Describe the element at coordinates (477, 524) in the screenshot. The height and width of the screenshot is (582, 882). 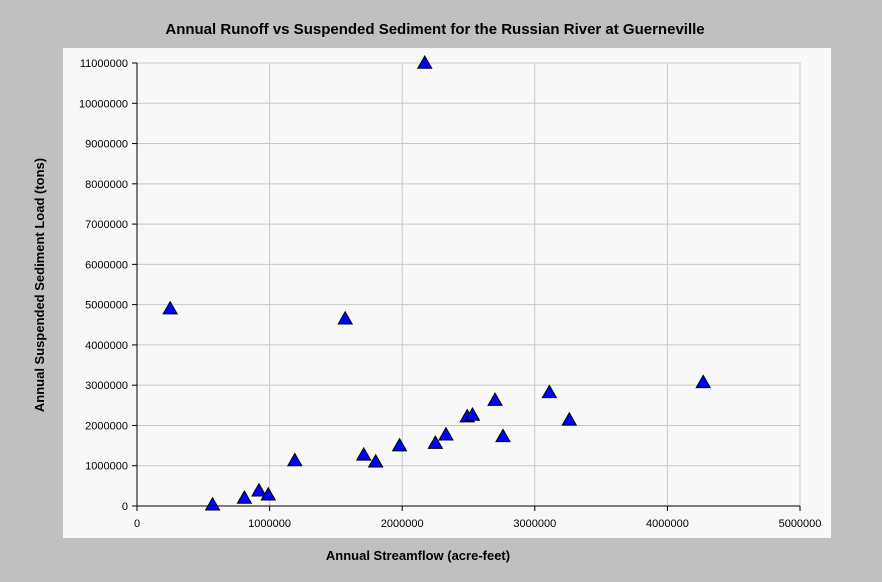
I see `x-tick-labels: 0 1000000 2000000 3000000 4000000 5000000` at that location.